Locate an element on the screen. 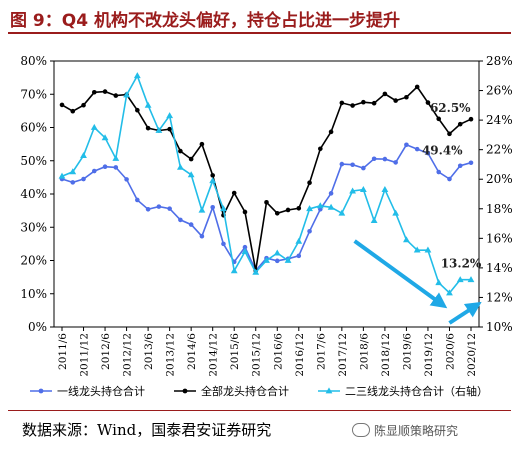 The width and height of the screenshot is (521, 453). annotation-second-tier-value: 13.2% is located at coordinates (461, 264).